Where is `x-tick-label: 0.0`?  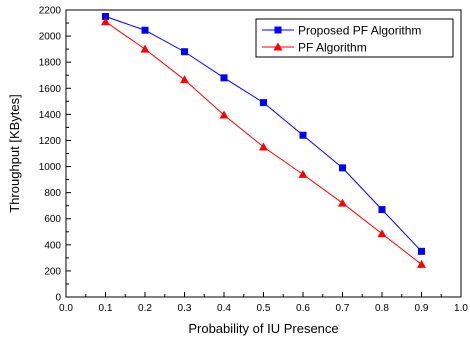 x-tick-label: 0.0 is located at coordinates (66, 308).